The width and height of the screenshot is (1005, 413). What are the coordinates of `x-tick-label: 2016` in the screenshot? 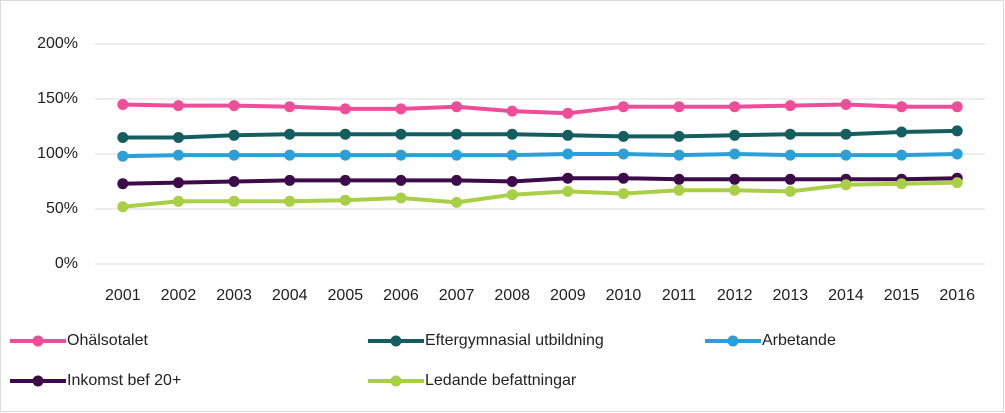 It's located at (957, 295).